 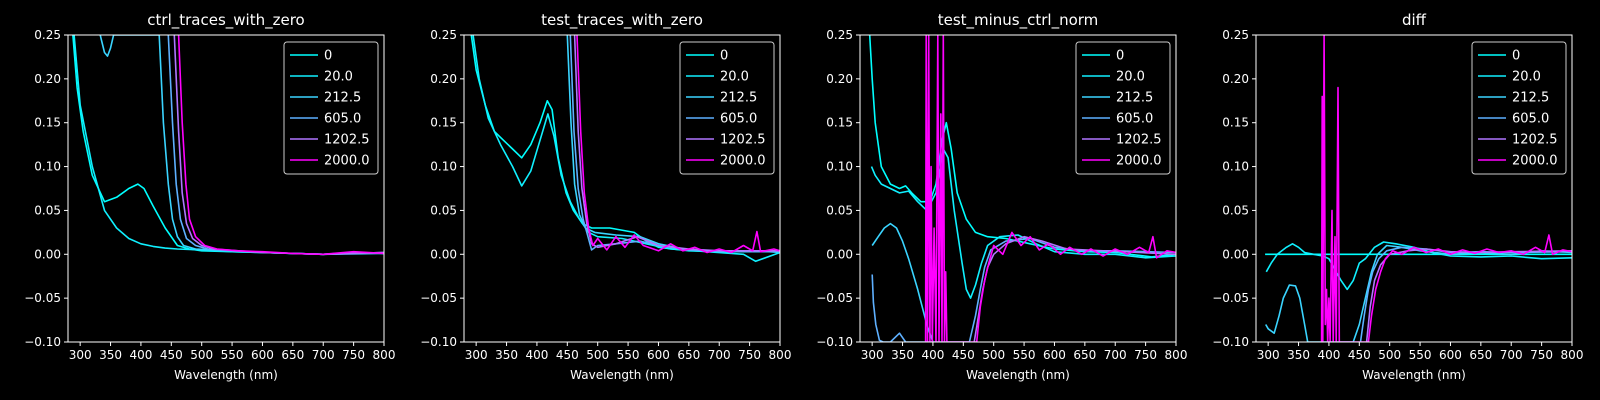 I want to click on series-line-20.0, so click(x=1023, y=223).